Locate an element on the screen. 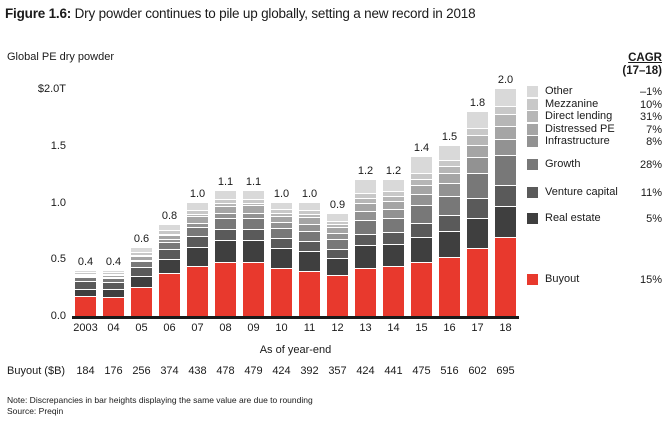 The height and width of the screenshot is (428, 671). bar-total-label: 1.1 is located at coordinates (253, 182).